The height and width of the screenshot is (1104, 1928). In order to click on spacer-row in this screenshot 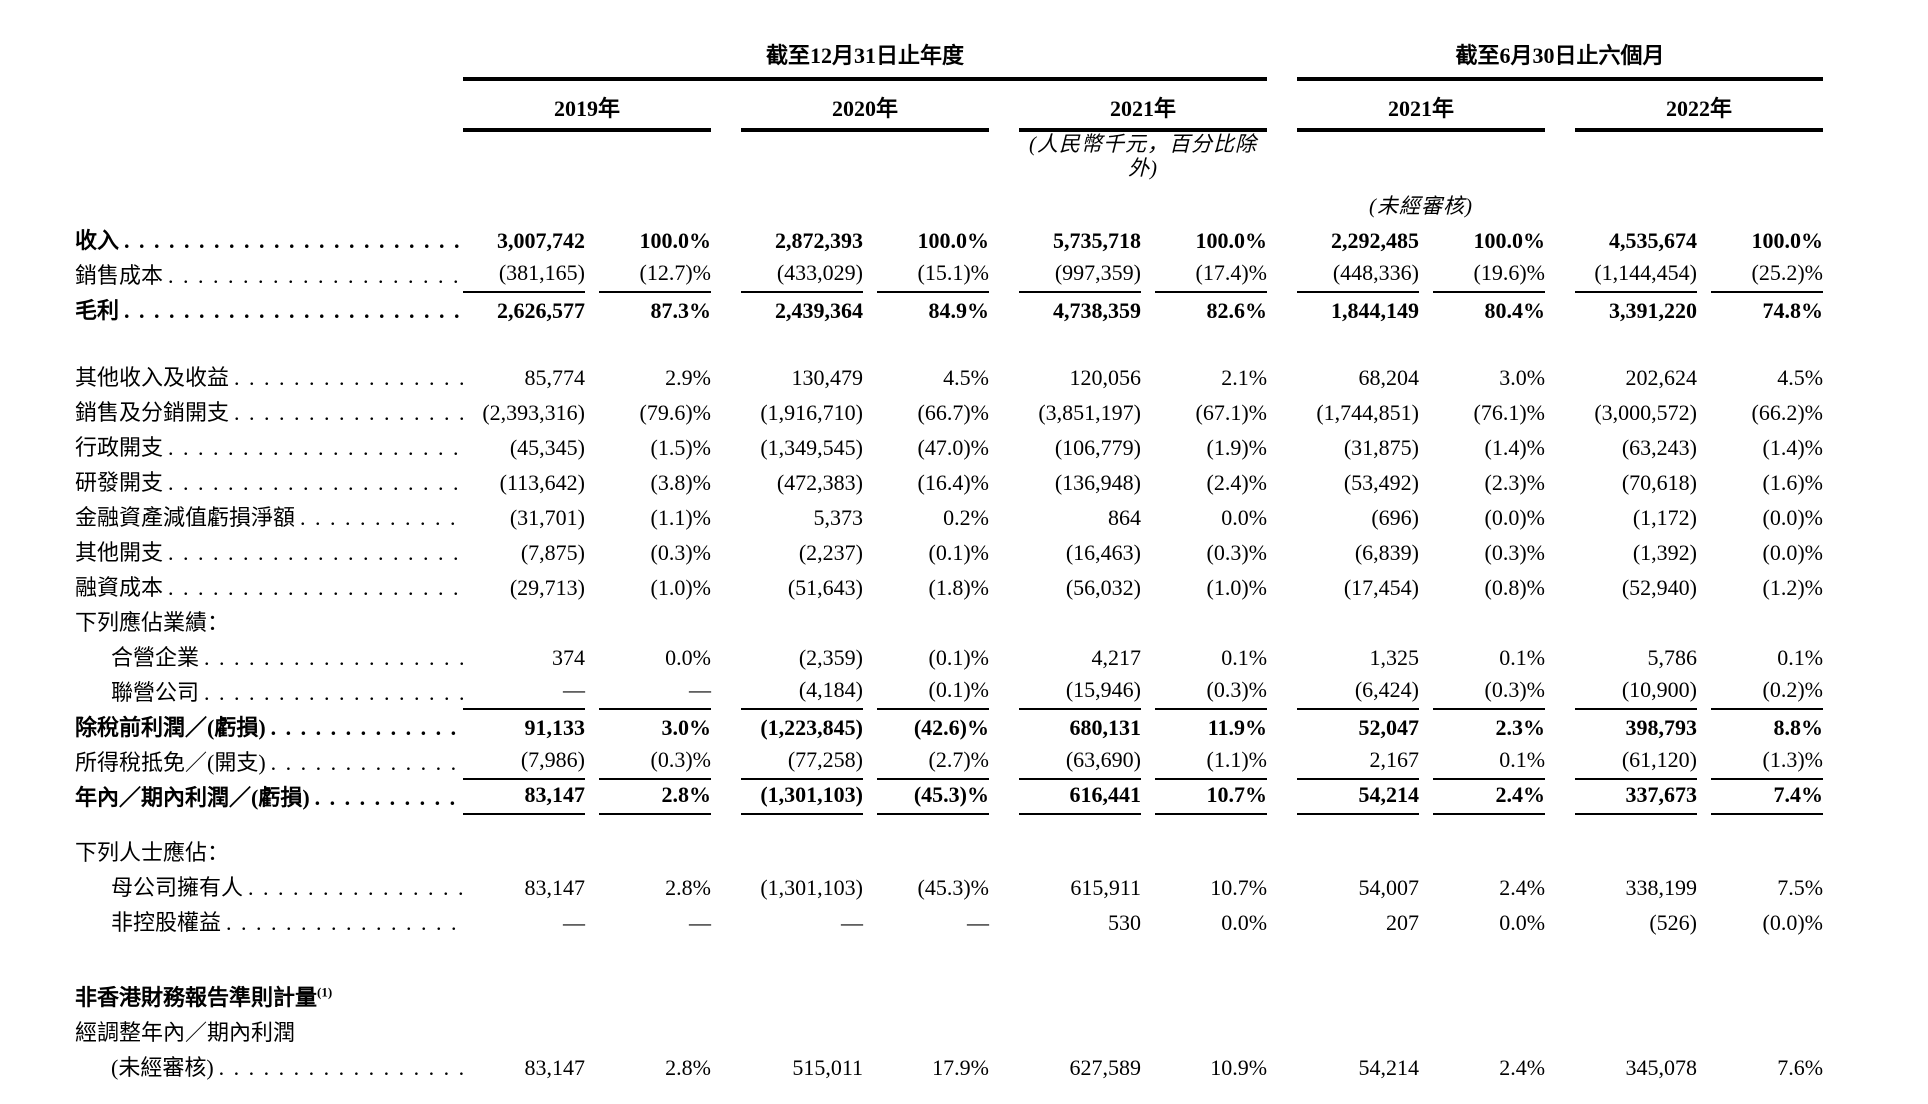, I will do `click(949, 343)`.